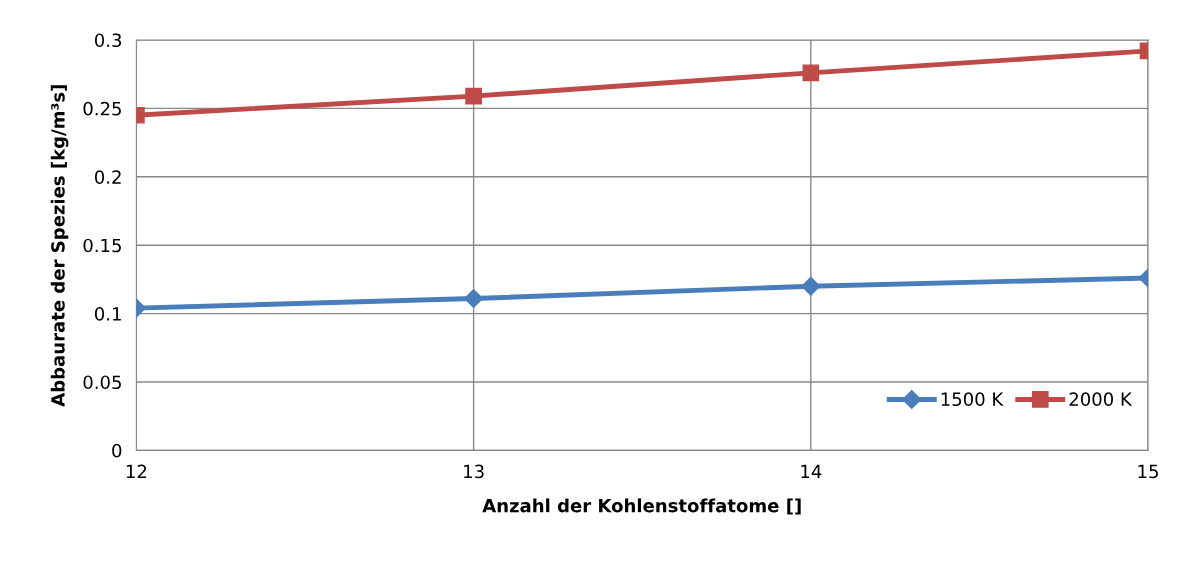 The image size is (1186, 563). I want to click on y-axis-title: Abbaurate der Spezies [kg/m³s], so click(59, 246).